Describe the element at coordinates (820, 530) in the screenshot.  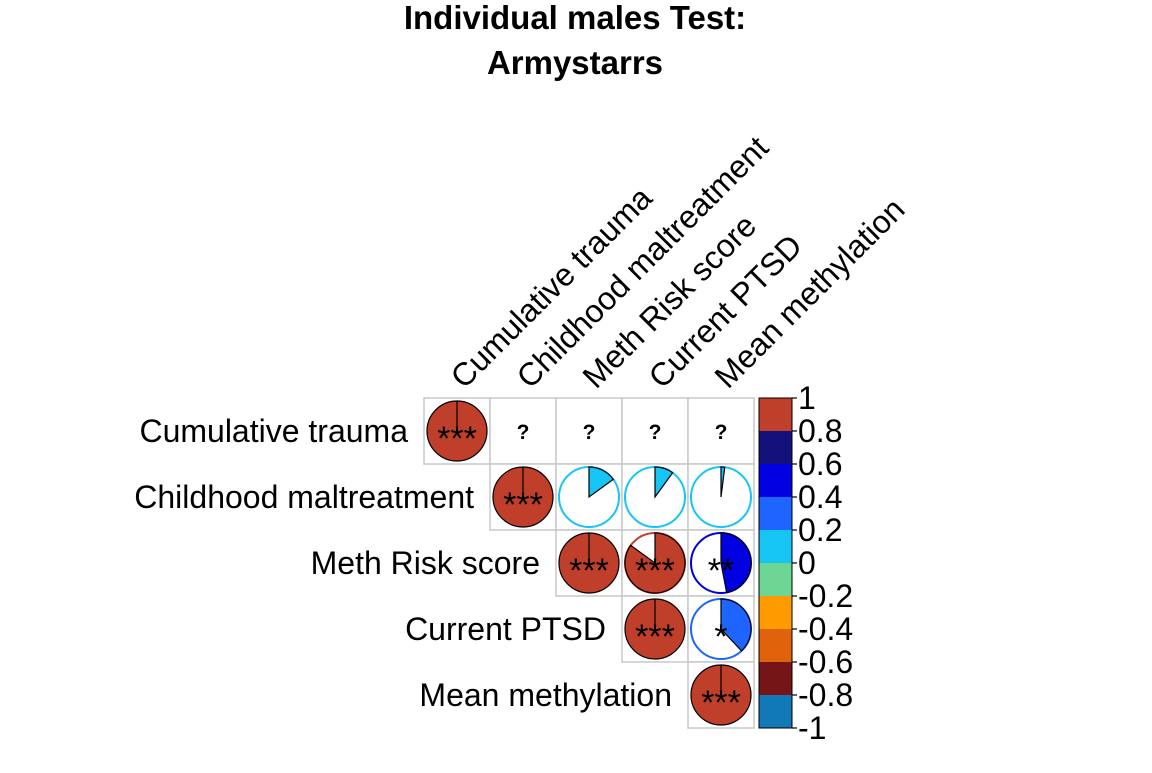
I see `colorbar-tick-label: 0.2` at that location.